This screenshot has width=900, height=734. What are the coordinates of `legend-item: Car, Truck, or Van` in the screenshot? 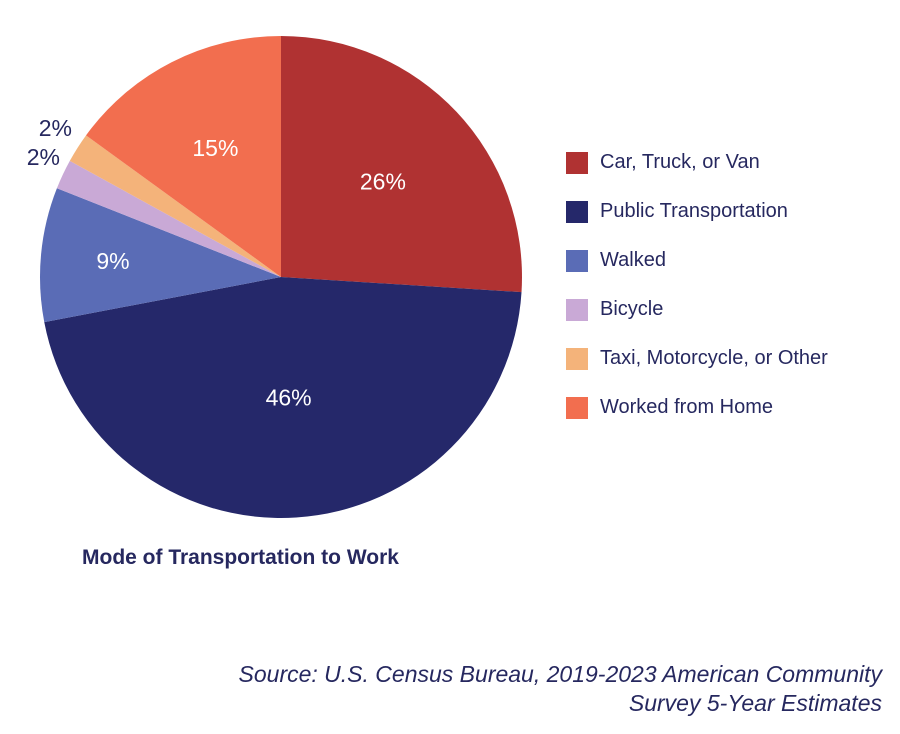 It's located at (697, 162).